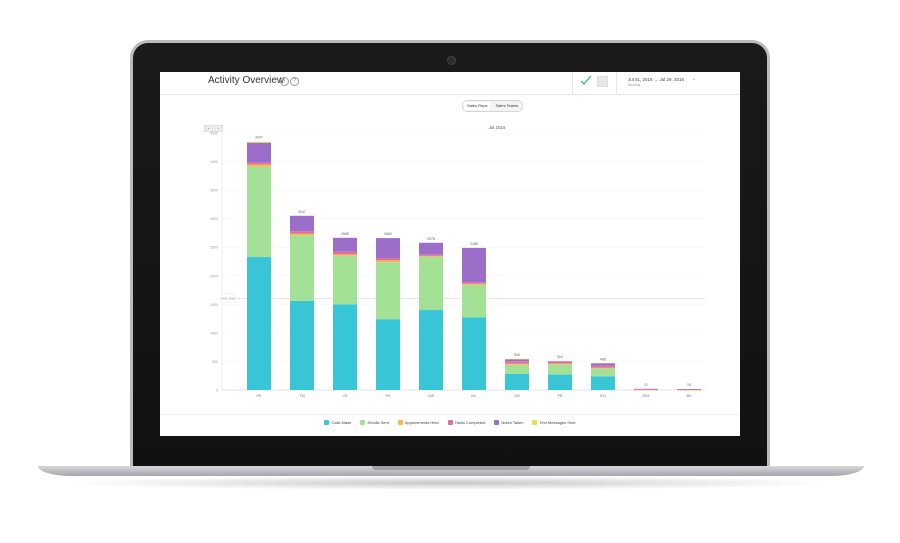  What do you see at coordinates (214, 219) in the screenshot?
I see `y-tick-label: 3000` at bounding box center [214, 219].